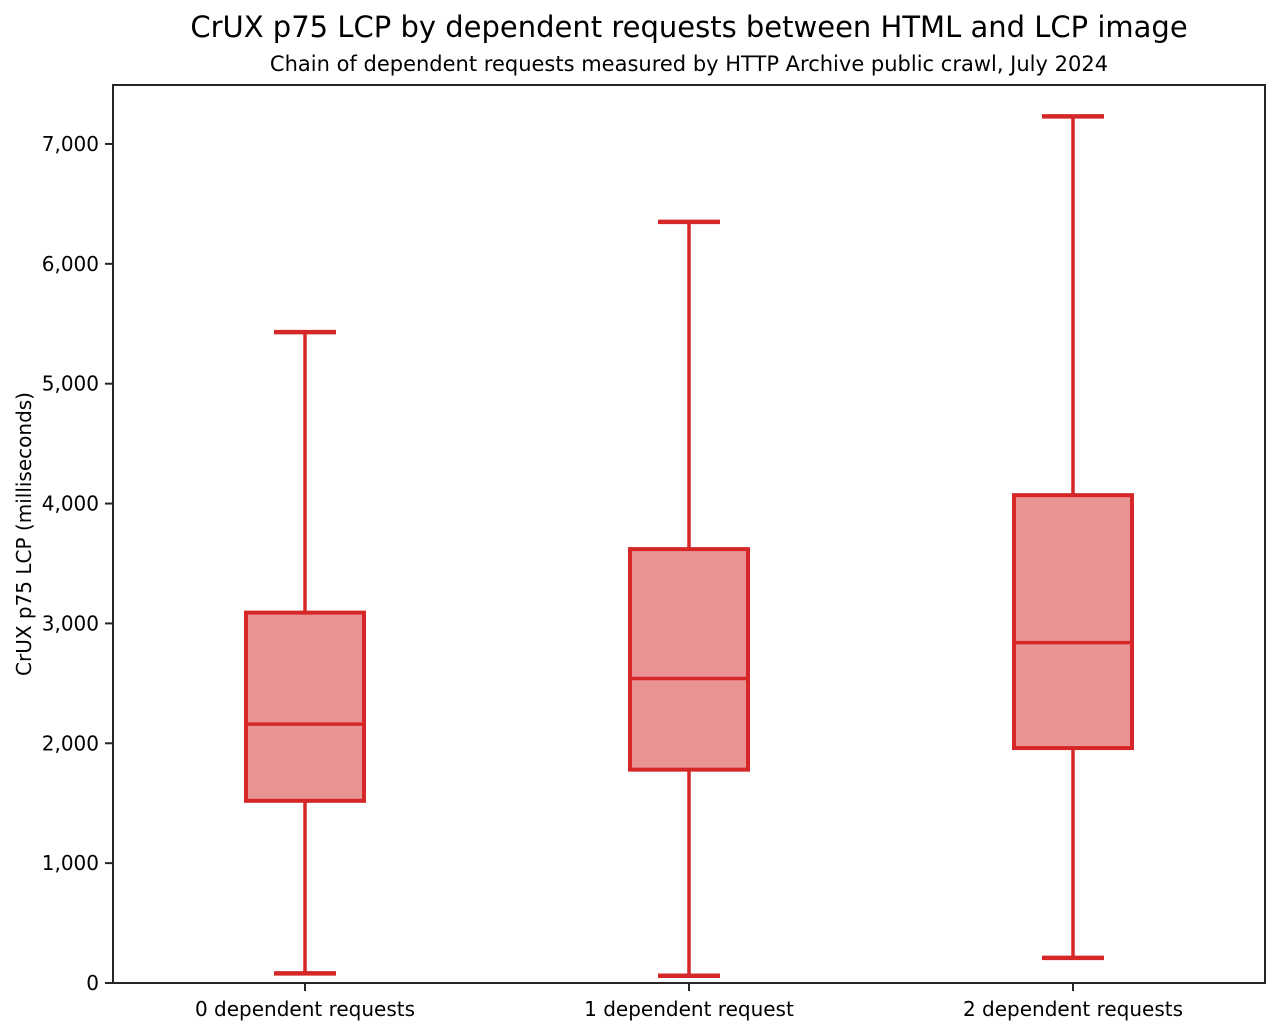 Image resolution: width=1280 pixels, height=1030 pixels. Describe the element at coordinates (70, 264) in the screenshot. I see `y-tick-label: 6,000` at that location.